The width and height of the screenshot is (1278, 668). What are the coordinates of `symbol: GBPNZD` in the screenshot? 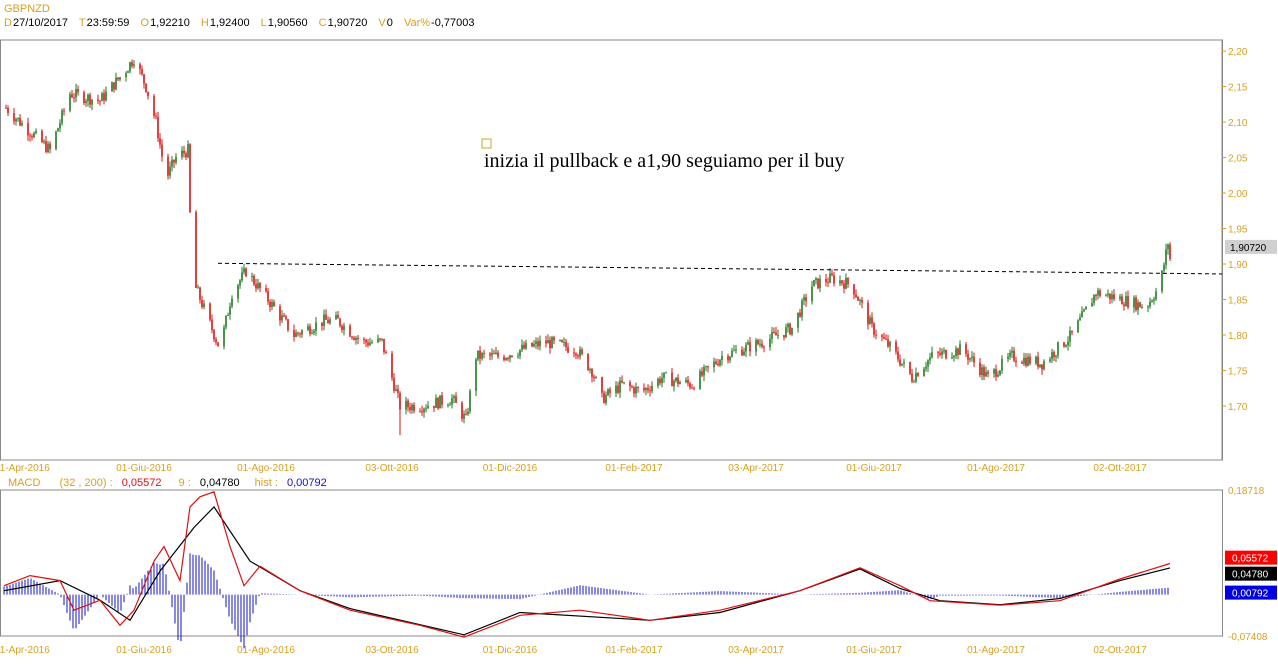 It's located at (27, 9).